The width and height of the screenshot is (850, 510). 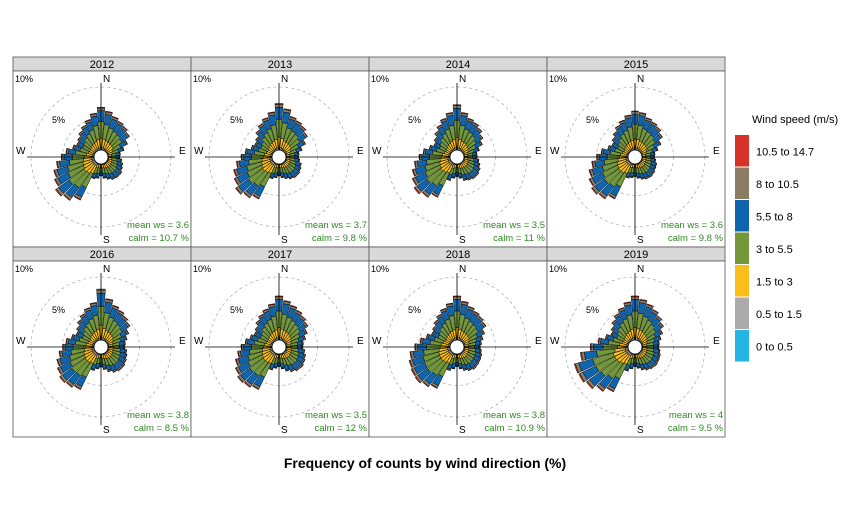 I want to click on mean-ws-text: mean ws = 3.6, so click(x=692, y=225).